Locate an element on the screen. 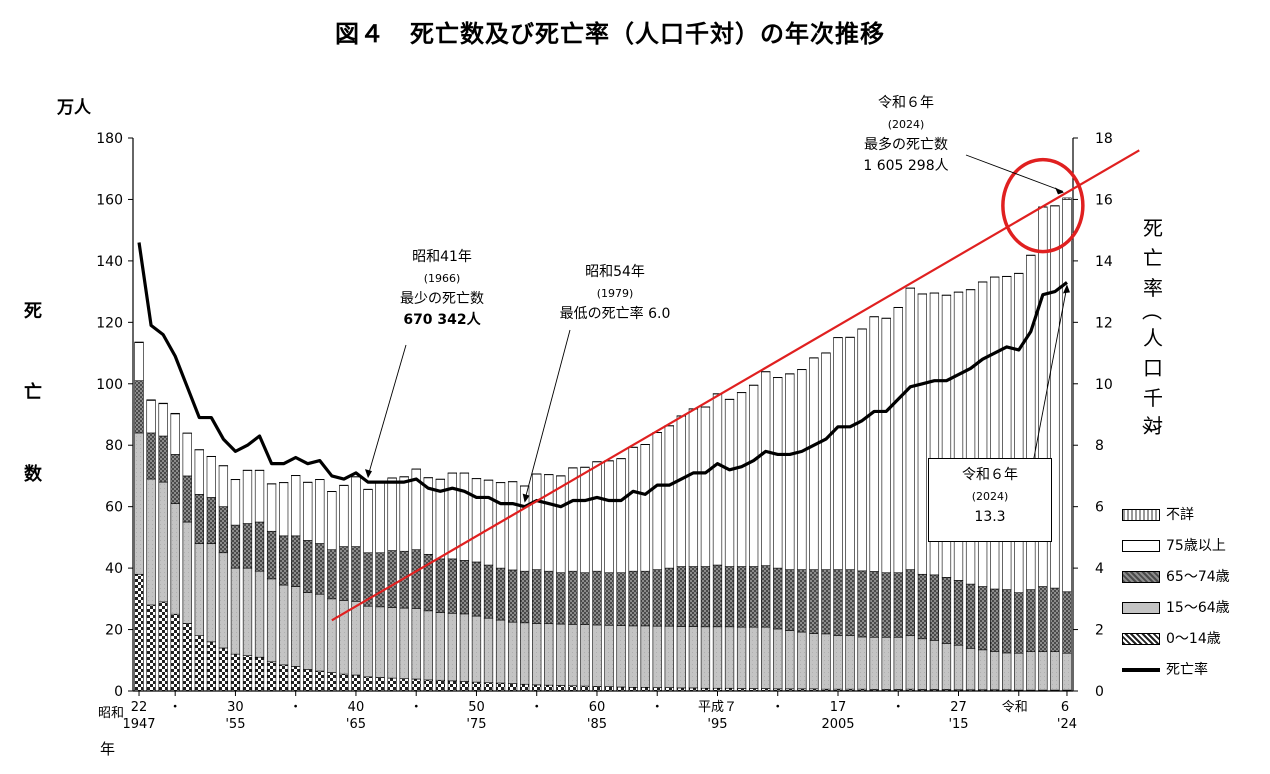 The height and width of the screenshot is (774, 1270). bar-age65-1965 is located at coordinates (356, 574).